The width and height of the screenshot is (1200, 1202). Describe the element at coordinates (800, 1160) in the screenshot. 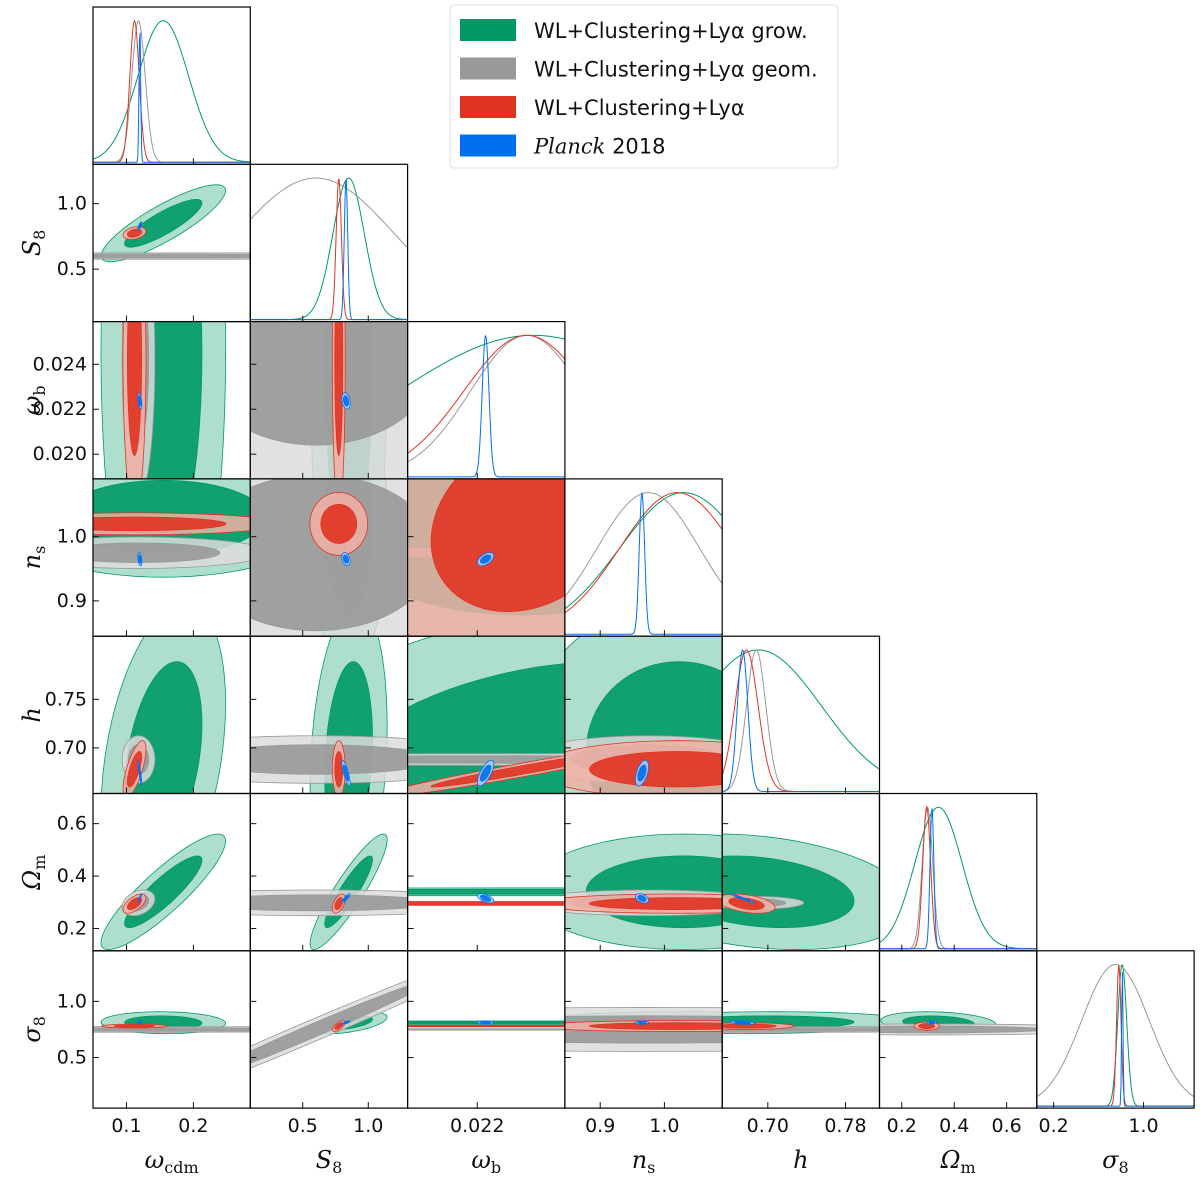

I see `x-axis-label-h: h` at that location.